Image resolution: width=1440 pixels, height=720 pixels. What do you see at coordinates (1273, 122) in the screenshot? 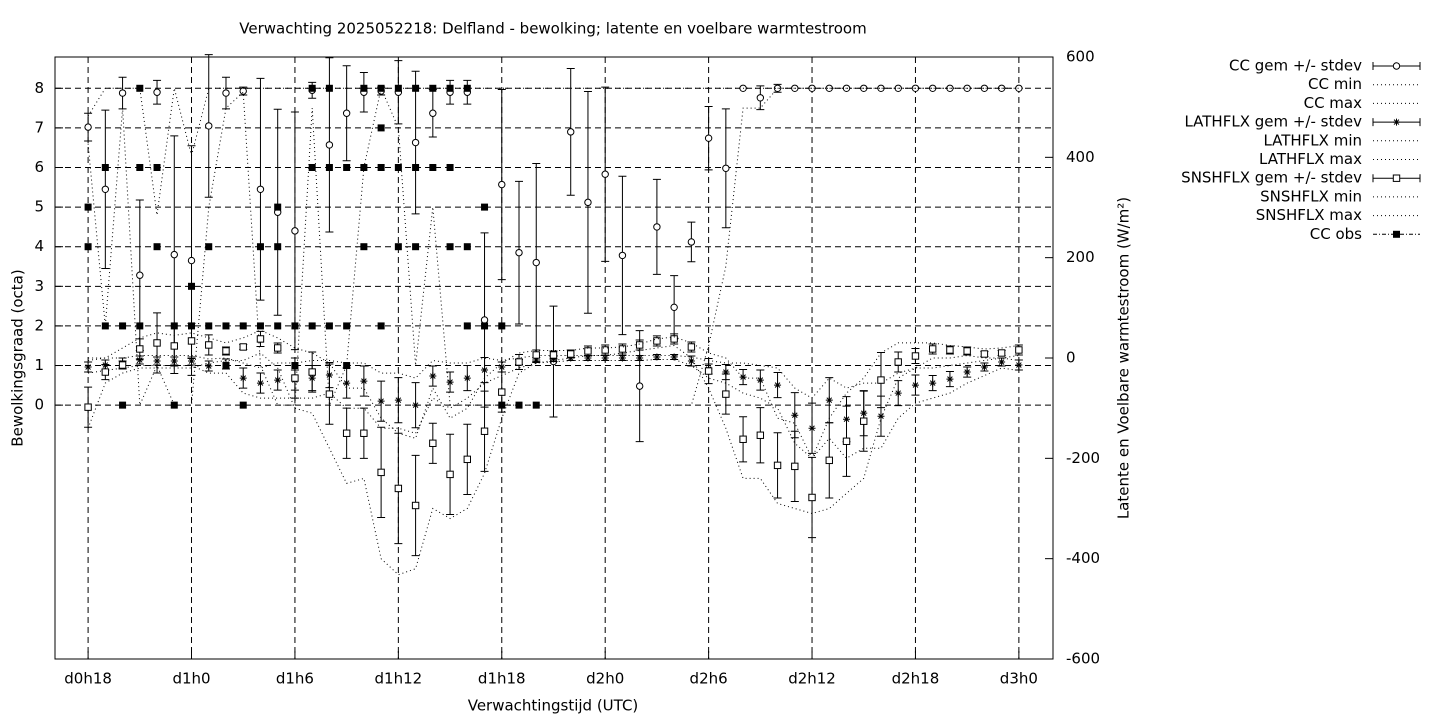
I see `legend-label: LATHFLX gem +/- stdev` at bounding box center [1273, 122].